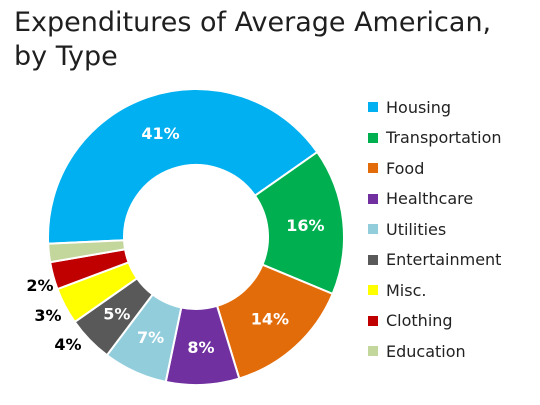 The width and height of the screenshot is (540, 405). Describe the element at coordinates (435, 290) in the screenshot. I see `legend-item-misc: Misc.` at that location.